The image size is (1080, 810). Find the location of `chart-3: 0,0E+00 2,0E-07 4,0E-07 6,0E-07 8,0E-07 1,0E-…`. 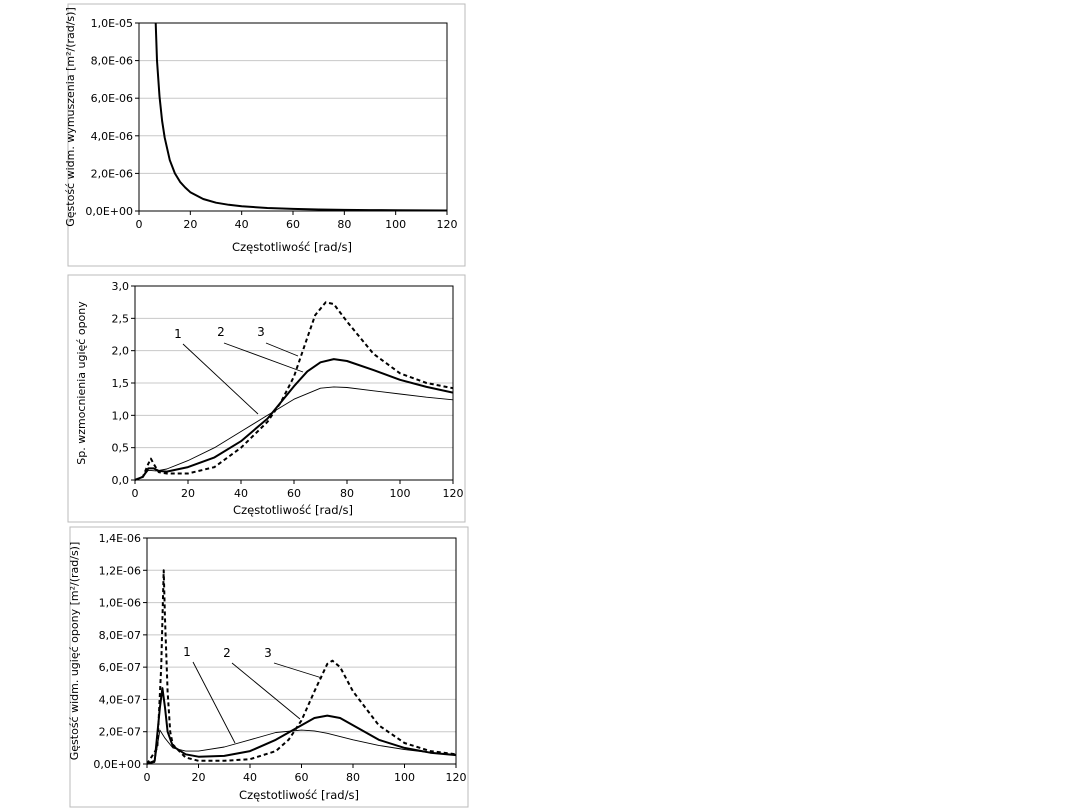

chart-3: 0,0E+00 2,0E-07 4,0E-07 6,0E-07 8,0E-07 1,0E-… is located at coordinates (268, 667).